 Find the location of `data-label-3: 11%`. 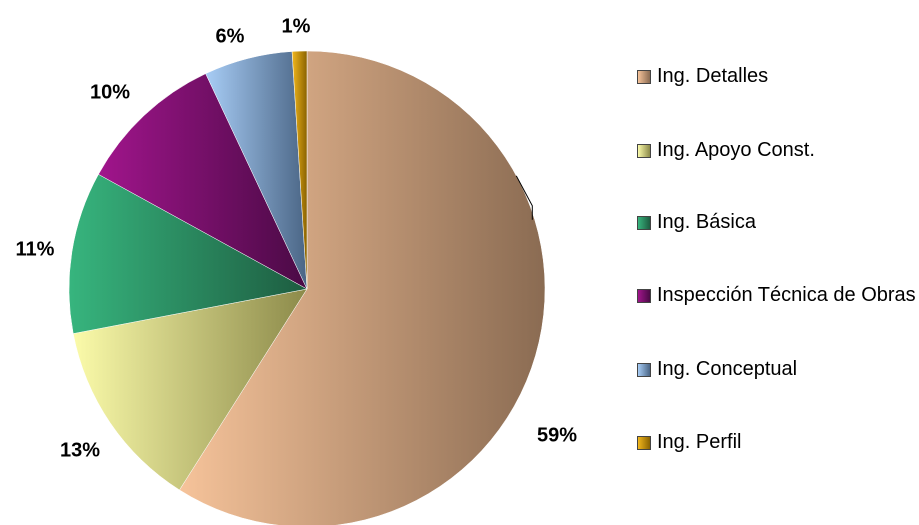

data-label-3: 11% is located at coordinates (35, 249).